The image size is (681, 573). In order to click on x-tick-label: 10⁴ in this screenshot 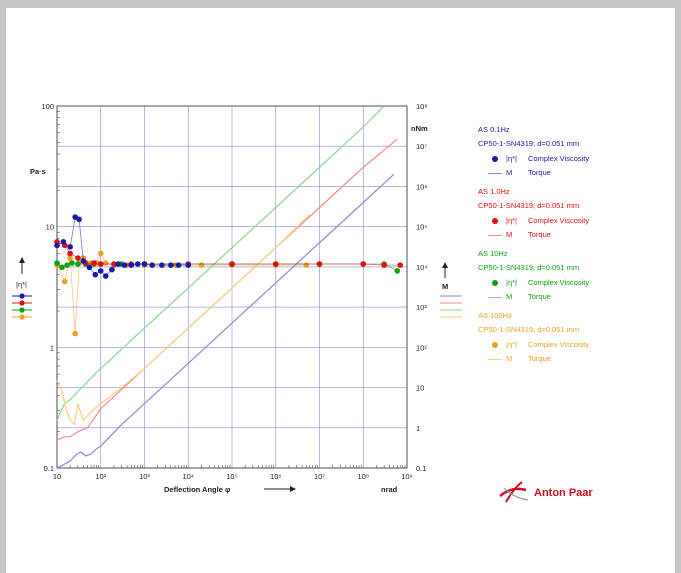, I will do `click(188, 476)`.